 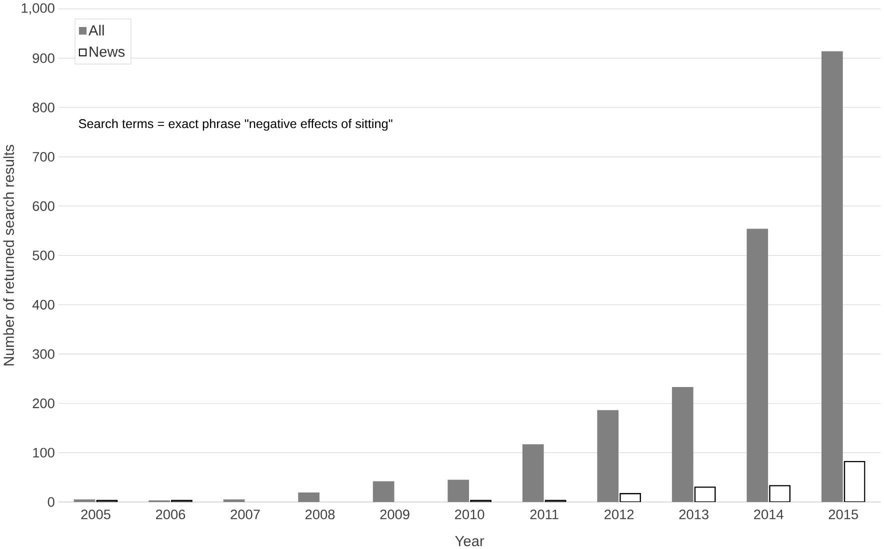 What do you see at coordinates (469, 514) in the screenshot?
I see `x-tick-label: 2010` at bounding box center [469, 514].